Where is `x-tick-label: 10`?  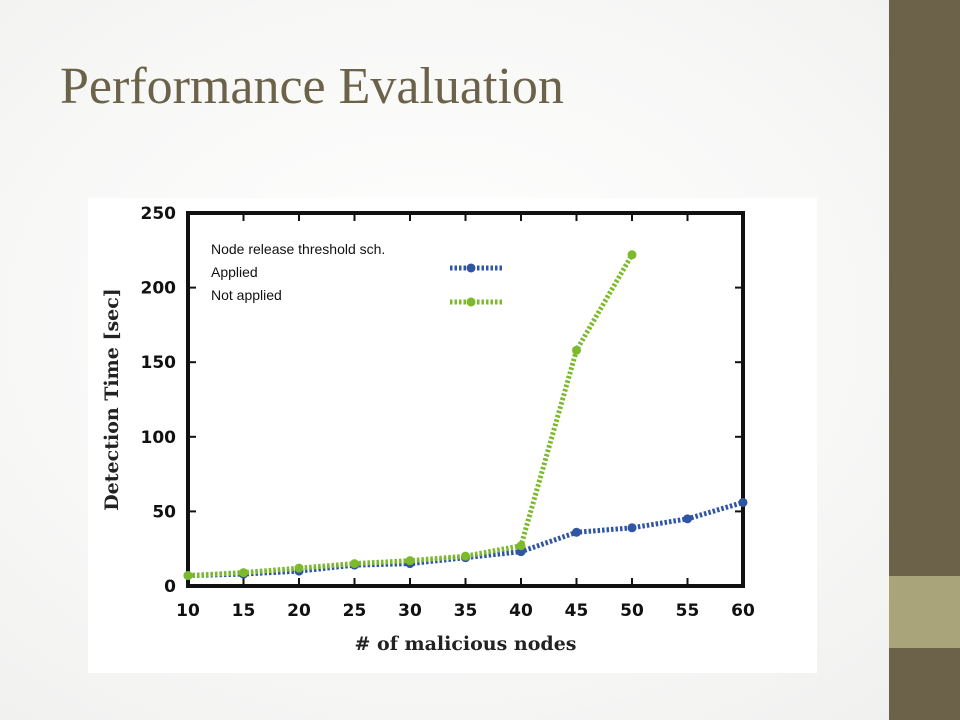
x-tick-label: 10 is located at coordinates (188, 611).